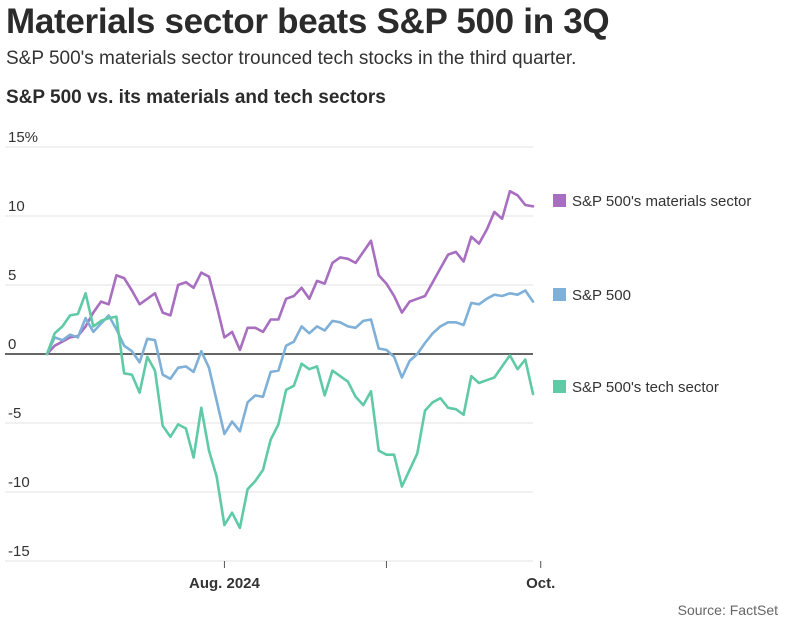  I want to click on x-tick-label: Oct., so click(540, 583).